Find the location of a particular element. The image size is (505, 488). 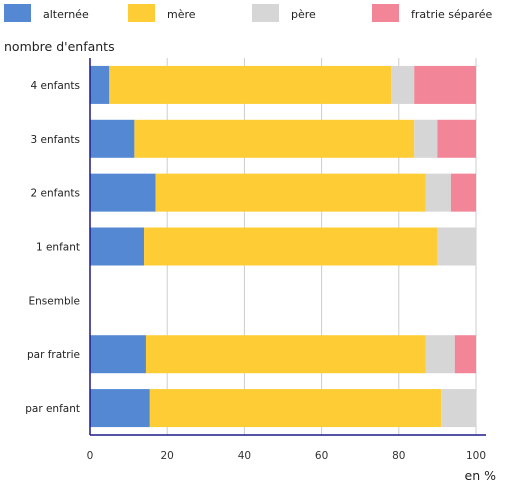

bar-3-enfants-alternee is located at coordinates (112, 138).